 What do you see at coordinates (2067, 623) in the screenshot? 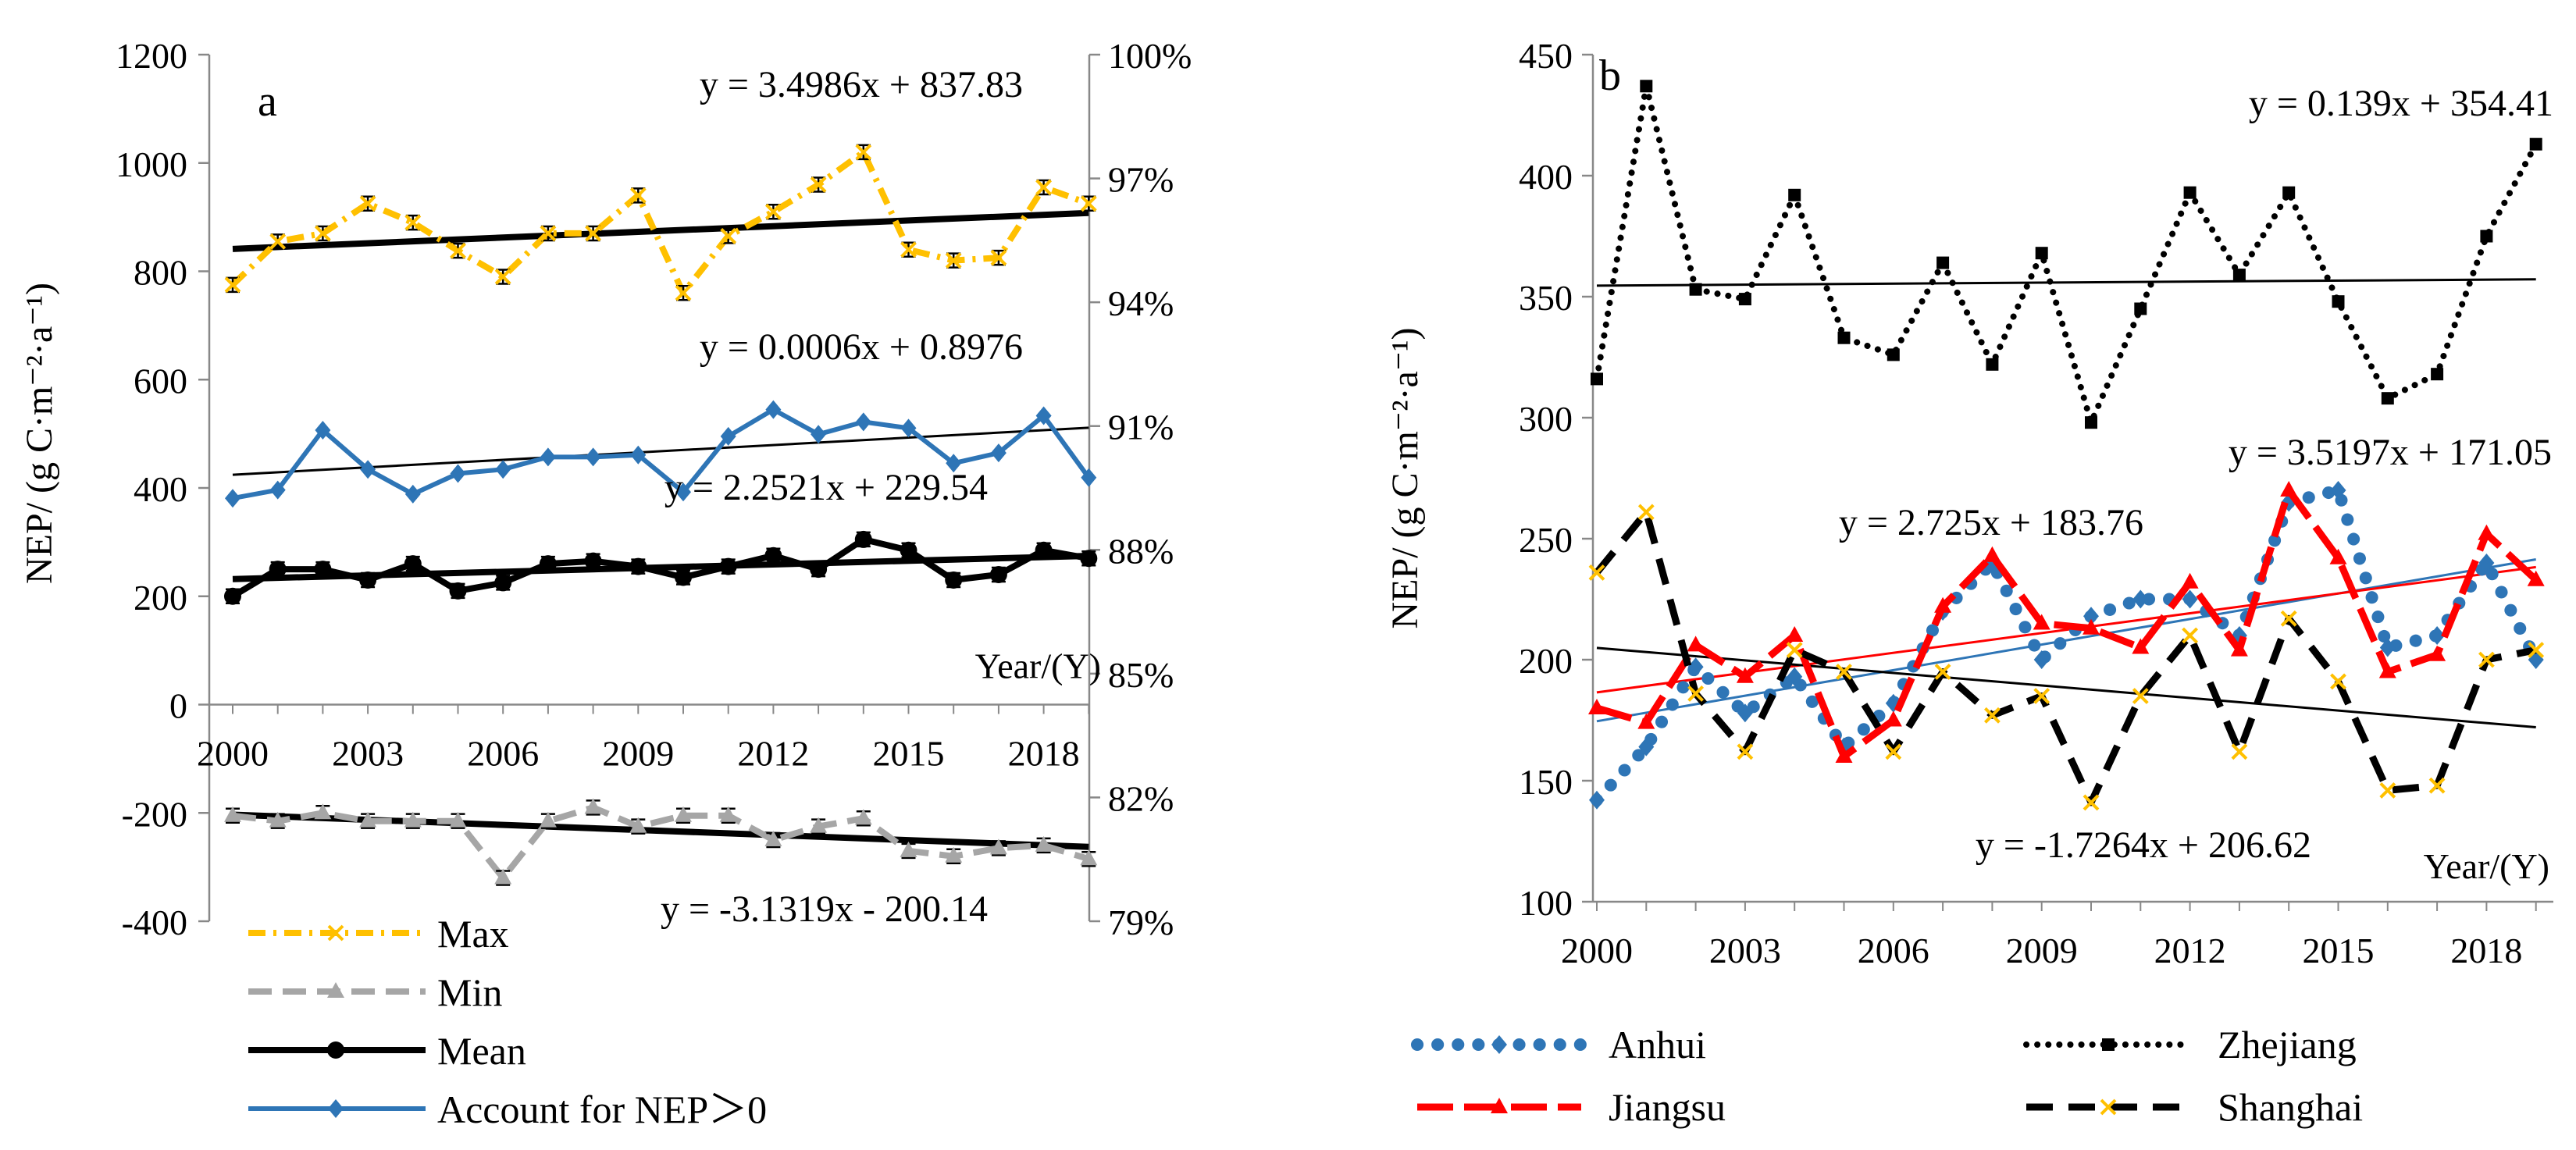
I see `panel-b-series-line-jiangsu` at bounding box center [2067, 623].